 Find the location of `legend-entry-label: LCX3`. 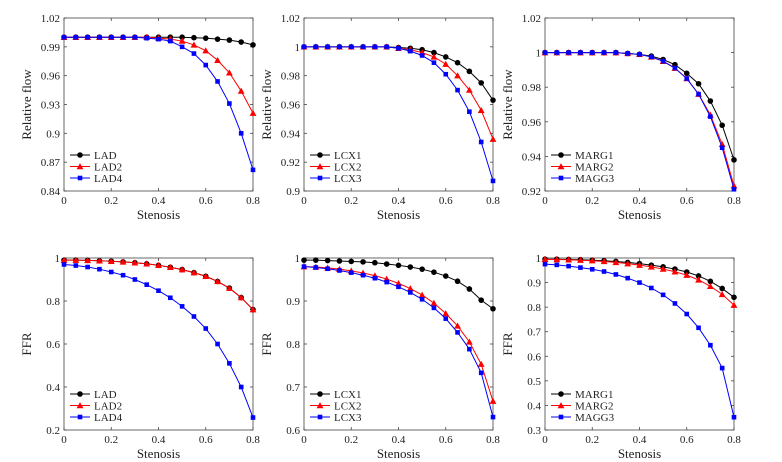

legend-entry-label: LCX3 is located at coordinates (348, 418).